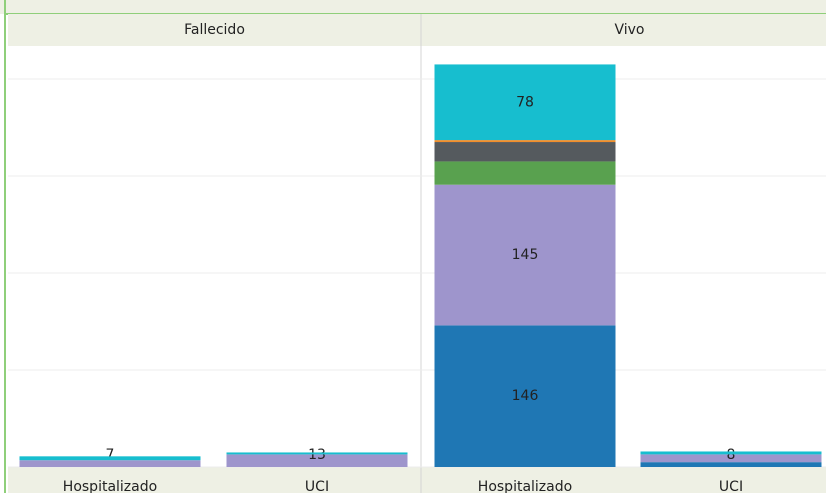 This screenshot has height=497, width=826. What do you see at coordinates (629, 30) in the screenshot?
I see `panel-label: Vivo` at bounding box center [629, 30].